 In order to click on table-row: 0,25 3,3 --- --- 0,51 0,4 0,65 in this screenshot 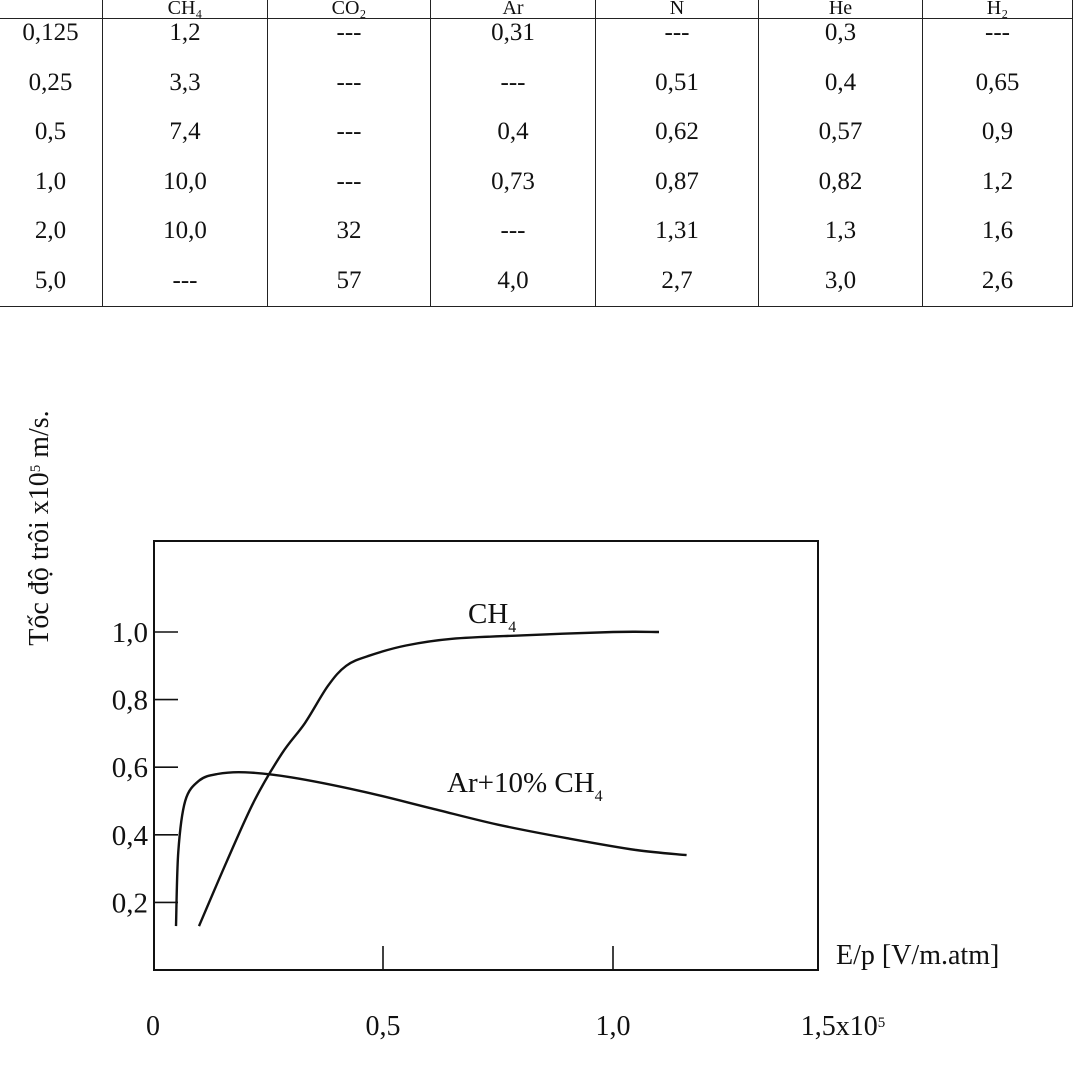, I will do `click(536, 83)`.